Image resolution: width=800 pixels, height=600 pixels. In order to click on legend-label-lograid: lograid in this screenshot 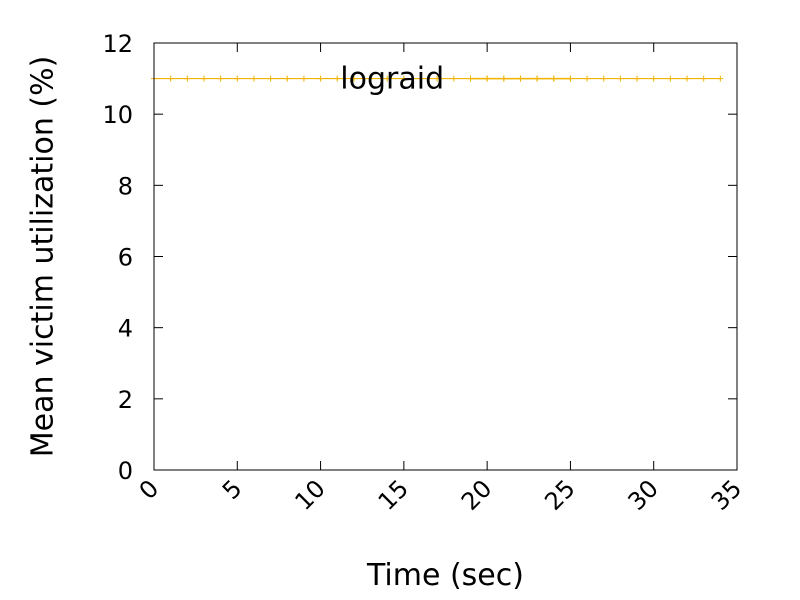, I will do `click(392, 79)`.